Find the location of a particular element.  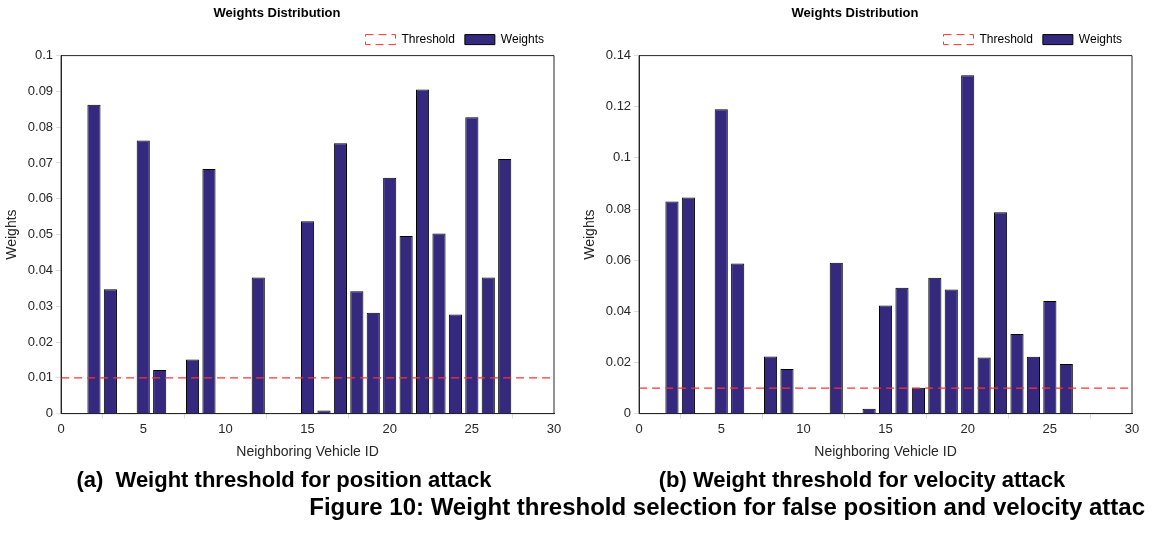

y-tick-label: 0.12 is located at coordinates (618, 106).